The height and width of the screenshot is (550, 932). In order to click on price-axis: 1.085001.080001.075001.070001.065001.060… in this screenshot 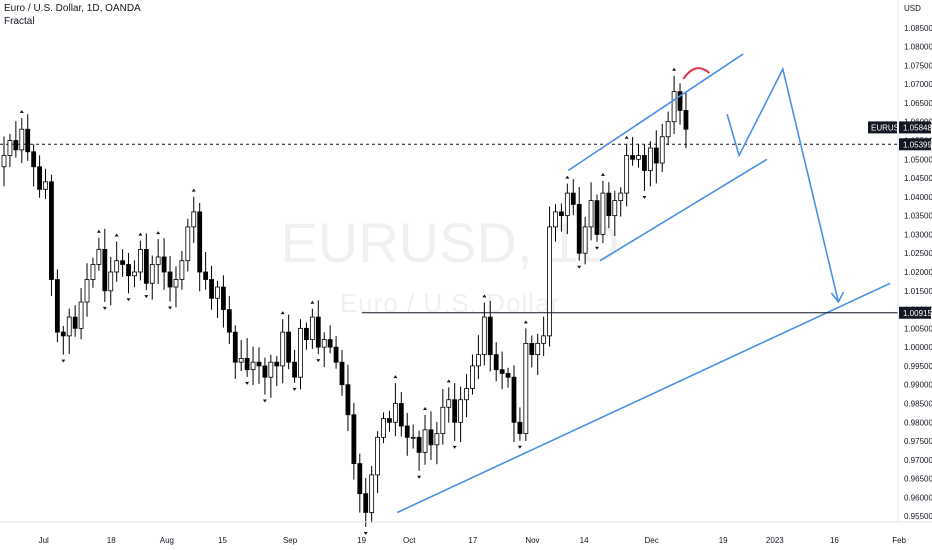, I will do `click(918, 272)`.